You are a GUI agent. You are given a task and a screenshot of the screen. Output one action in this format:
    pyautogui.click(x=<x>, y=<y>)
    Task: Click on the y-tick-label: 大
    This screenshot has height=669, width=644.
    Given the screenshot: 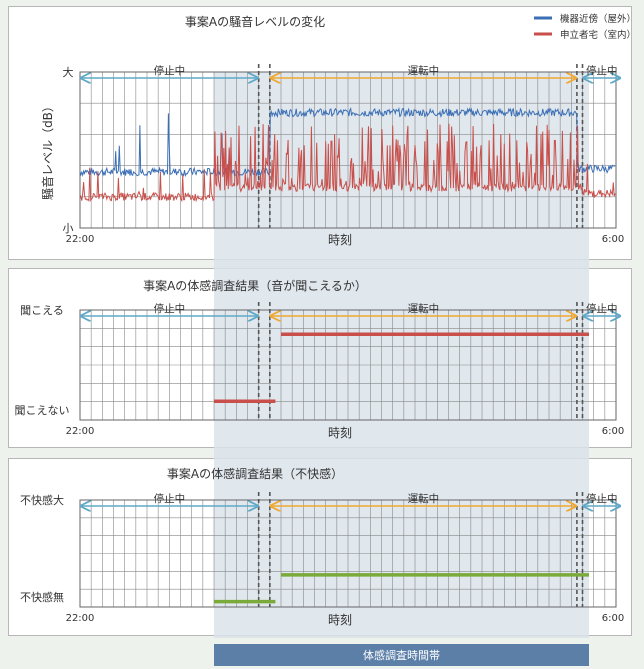 What is the action you would take?
    pyautogui.click(x=68, y=72)
    